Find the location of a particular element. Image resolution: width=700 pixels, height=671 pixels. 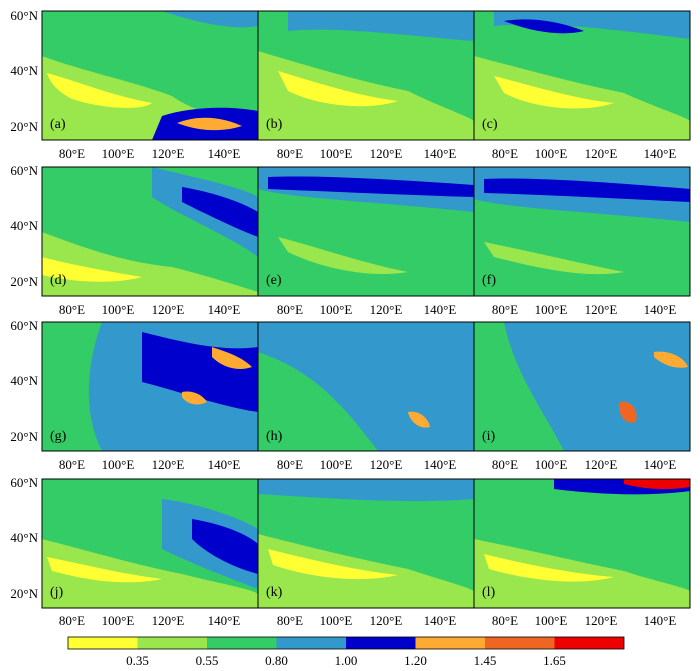

panel-letter: (j) is located at coordinates (57, 592).